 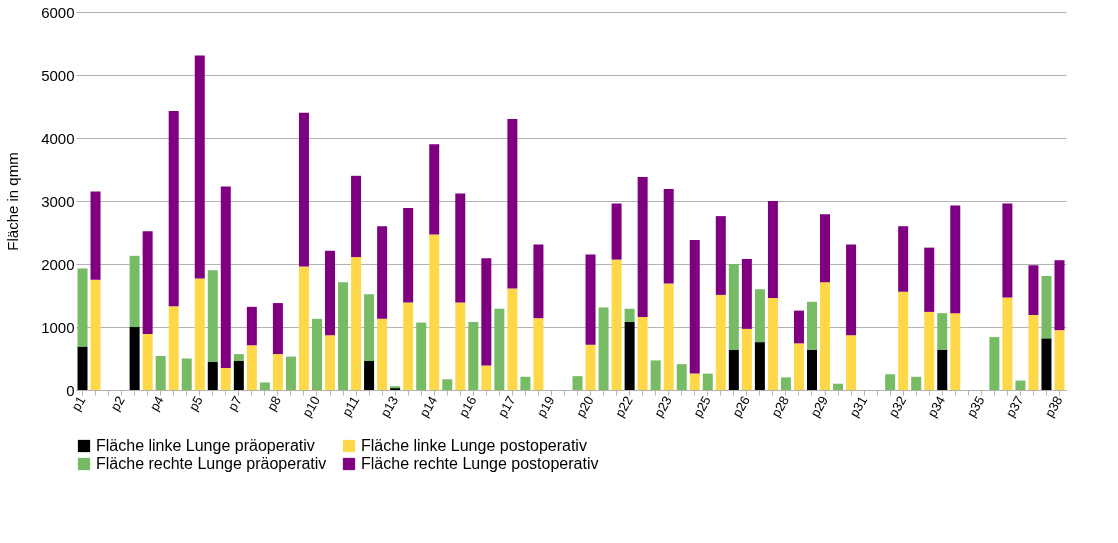 I want to click on legend-label: Fläche rechte Lunge präoperativ, so click(x=211, y=463).